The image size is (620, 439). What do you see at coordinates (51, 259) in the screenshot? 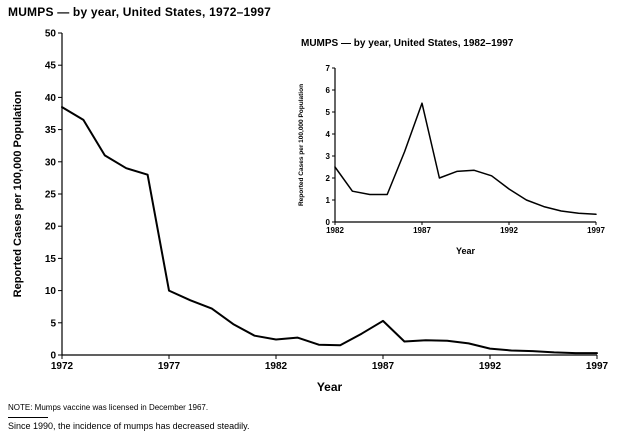
I see `y-tick-label: 15` at bounding box center [51, 259].